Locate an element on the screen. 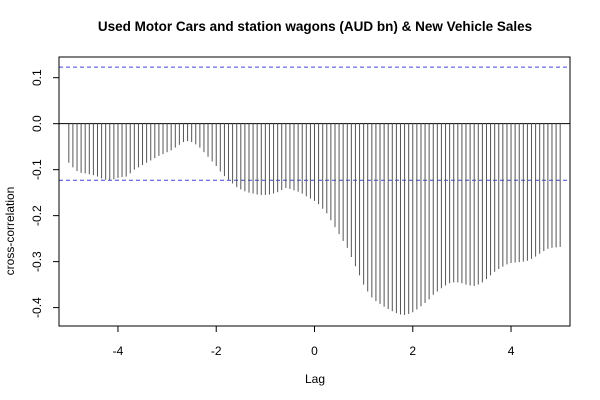 The height and width of the screenshot is (400, 600). x-tick-label: 4 is located at coordinates (511, 351).